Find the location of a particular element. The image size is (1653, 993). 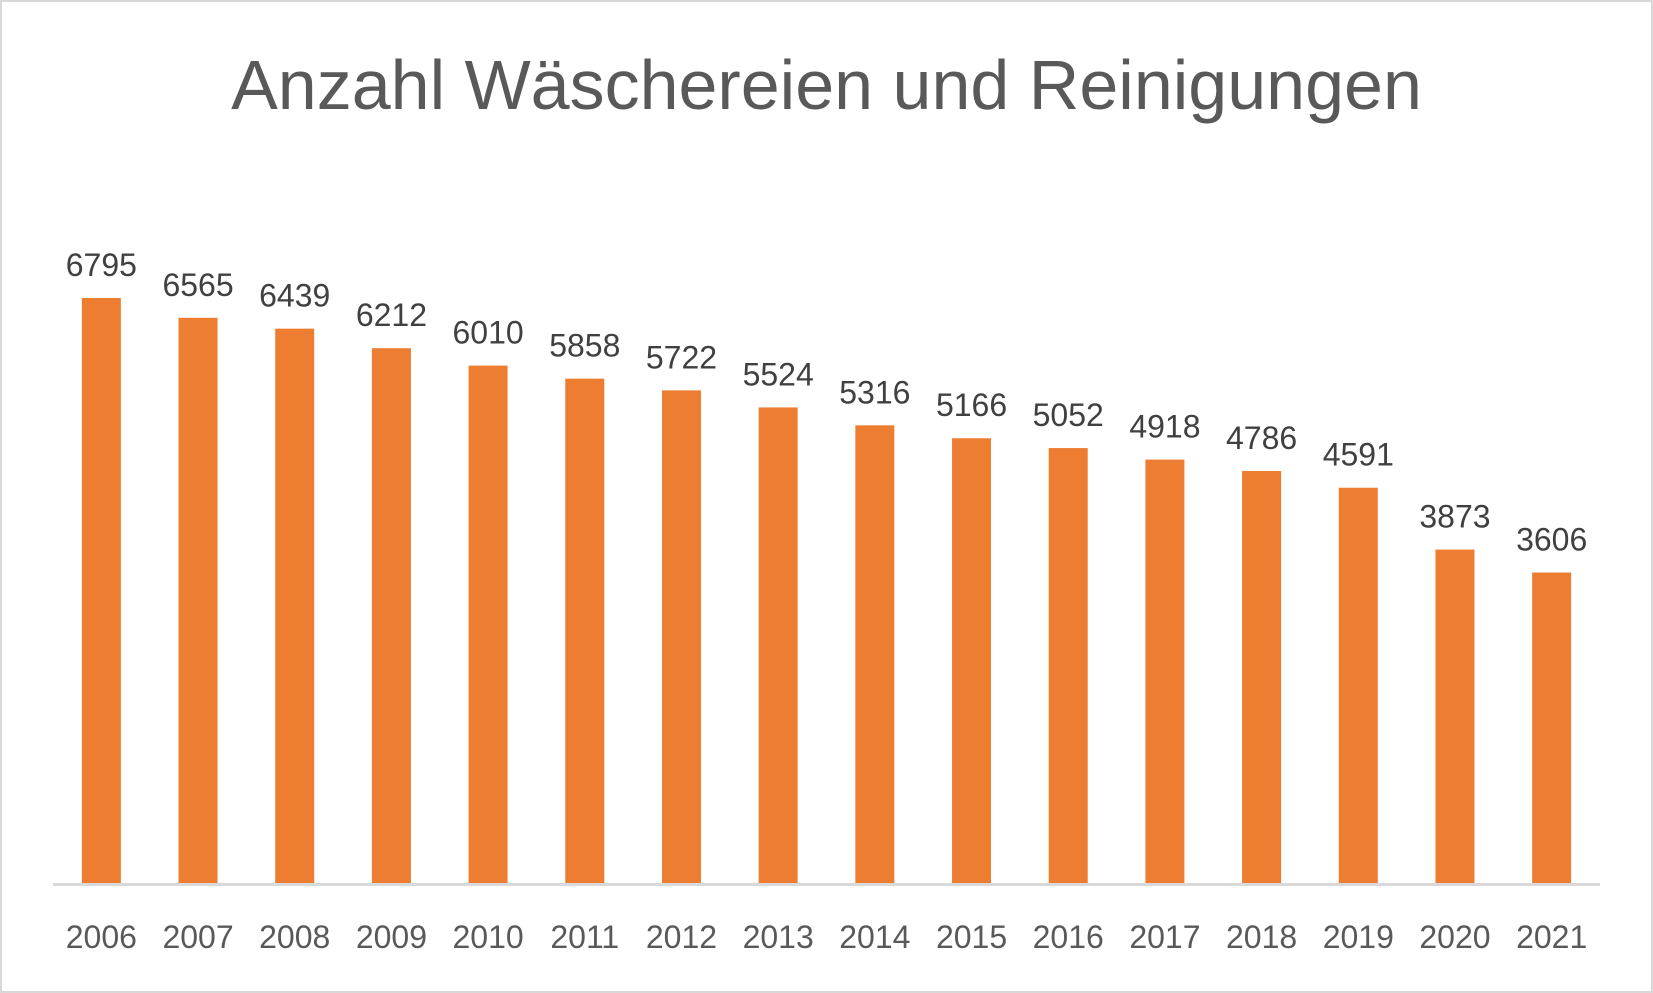

x-tick-label: 2007 is located at coordinates (197, 937).